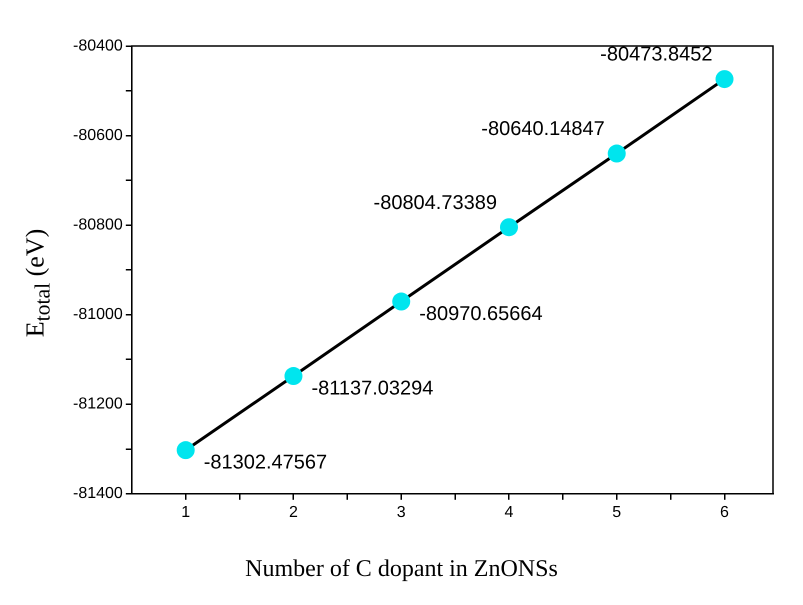  Describe the element at coordinates (266, 463) in the screenshot. I see `data-label: -81302.47567` at that location.